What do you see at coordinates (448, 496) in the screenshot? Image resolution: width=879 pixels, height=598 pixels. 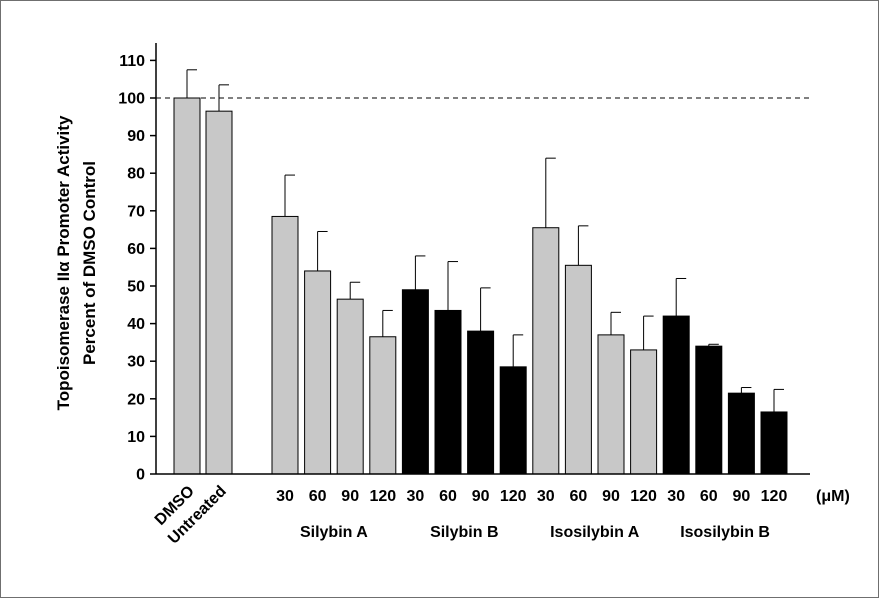 I see `dose-label-silybin-b-60: 60` at bounding box center [448, 496].